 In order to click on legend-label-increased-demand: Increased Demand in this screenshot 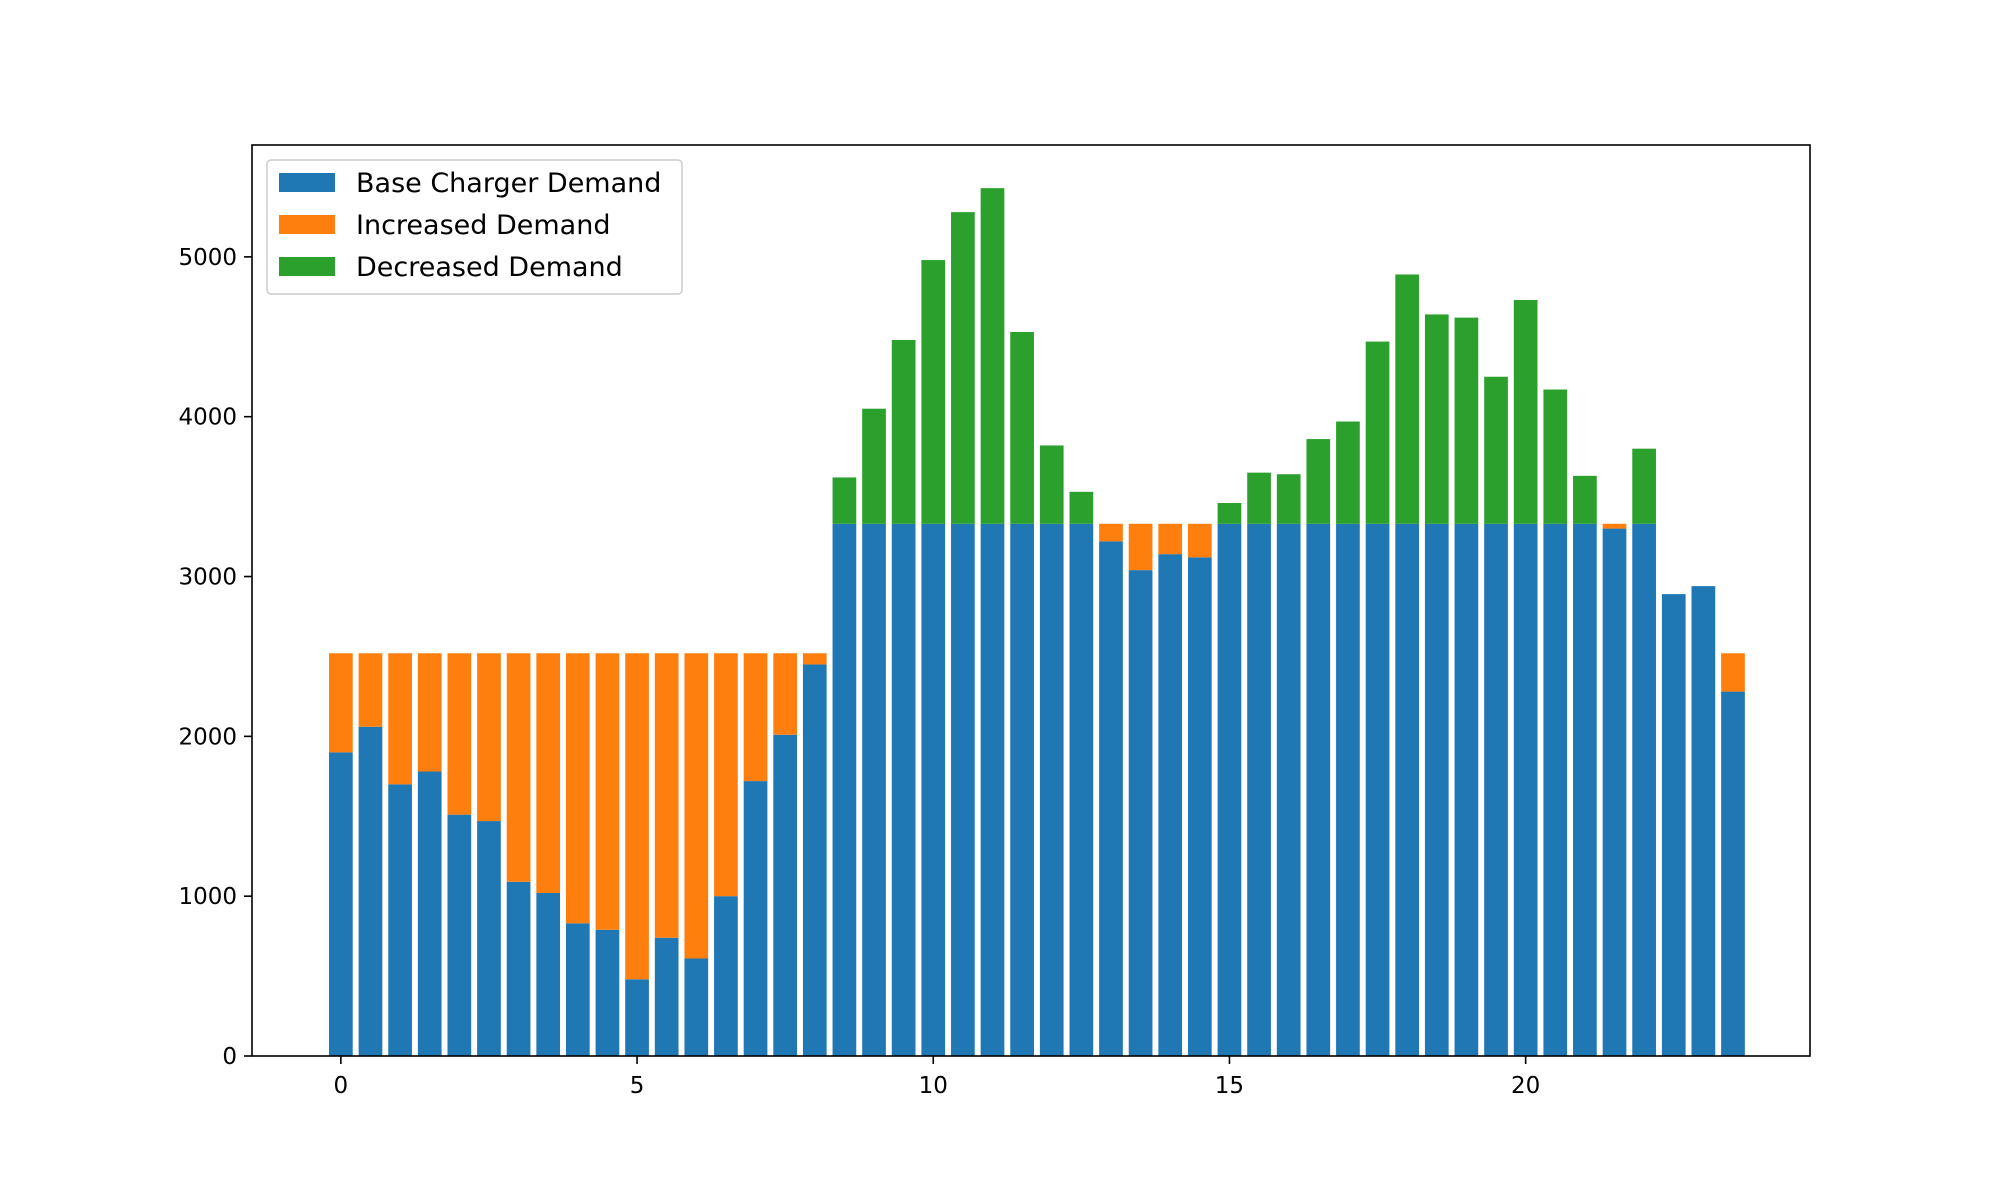, I will do `click(483, 225)`.